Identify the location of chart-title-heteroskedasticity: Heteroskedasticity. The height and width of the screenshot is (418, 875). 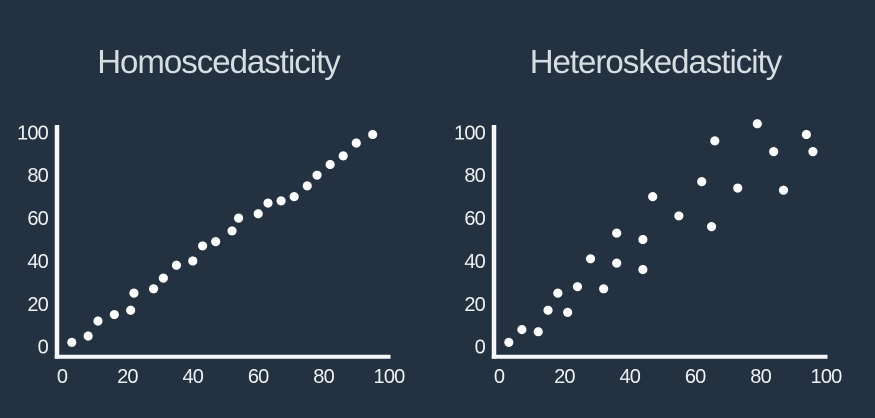
(656, 61).